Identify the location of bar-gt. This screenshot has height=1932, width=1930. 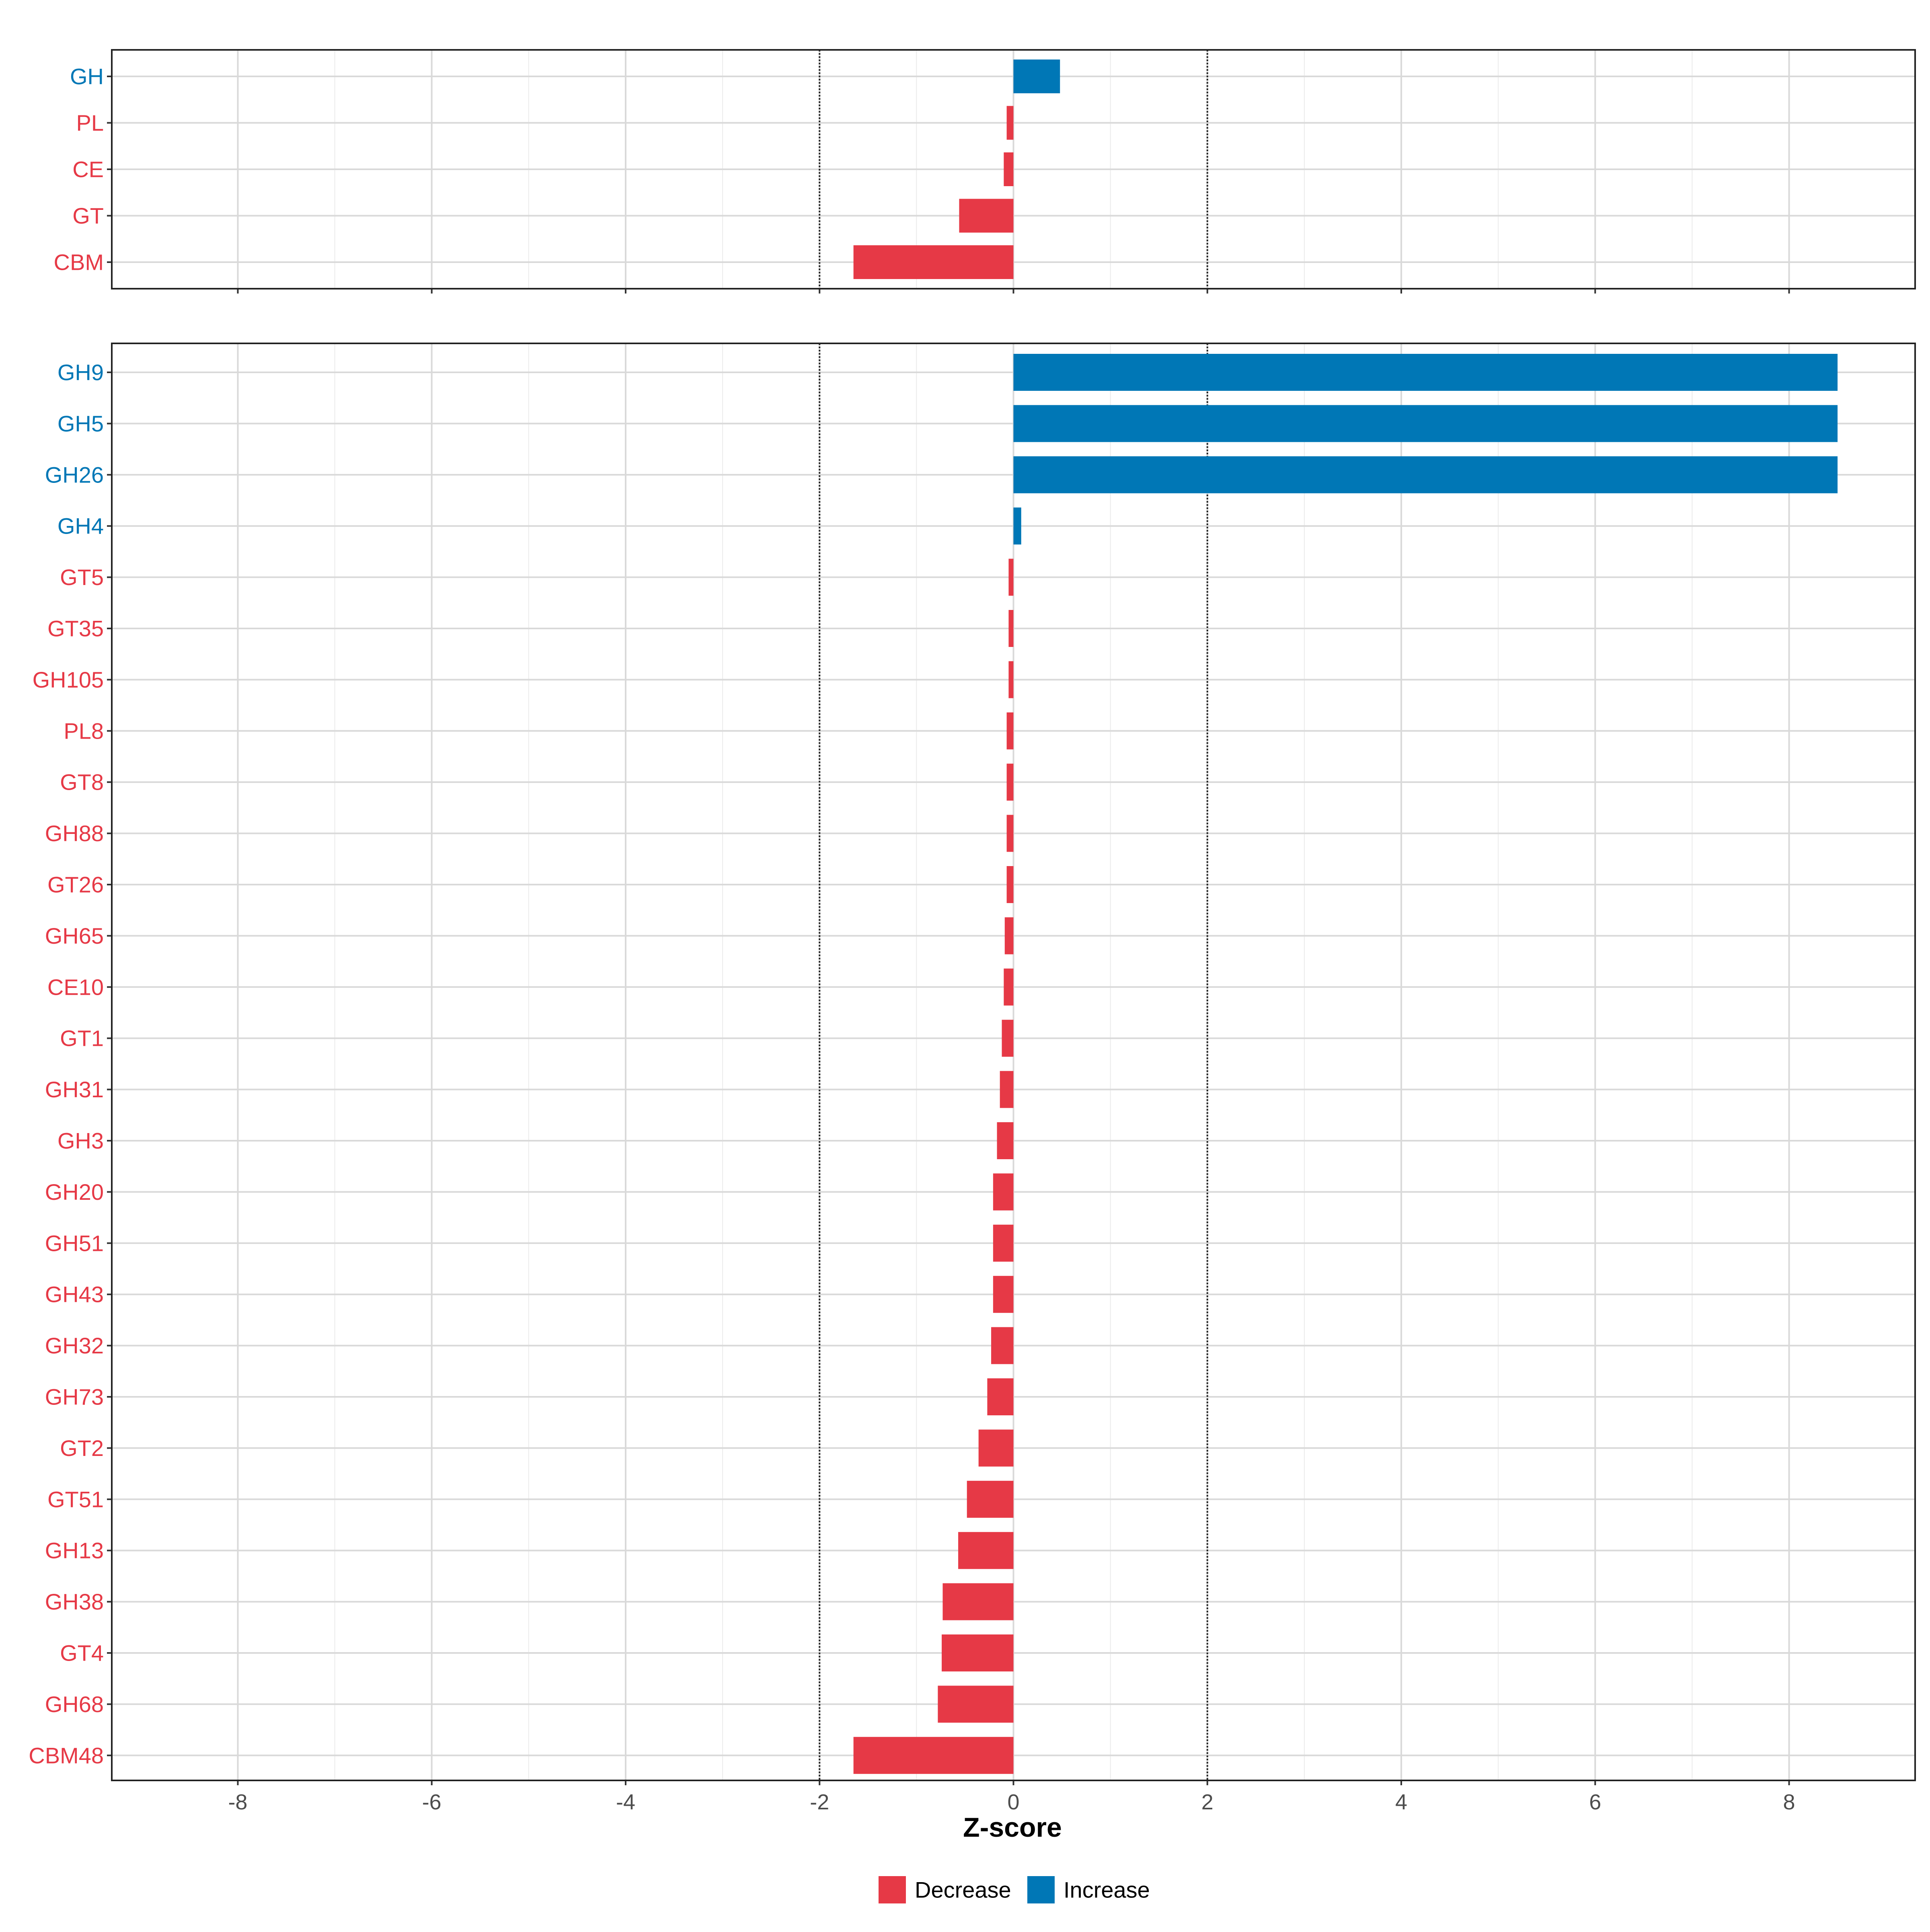
(986, 216).